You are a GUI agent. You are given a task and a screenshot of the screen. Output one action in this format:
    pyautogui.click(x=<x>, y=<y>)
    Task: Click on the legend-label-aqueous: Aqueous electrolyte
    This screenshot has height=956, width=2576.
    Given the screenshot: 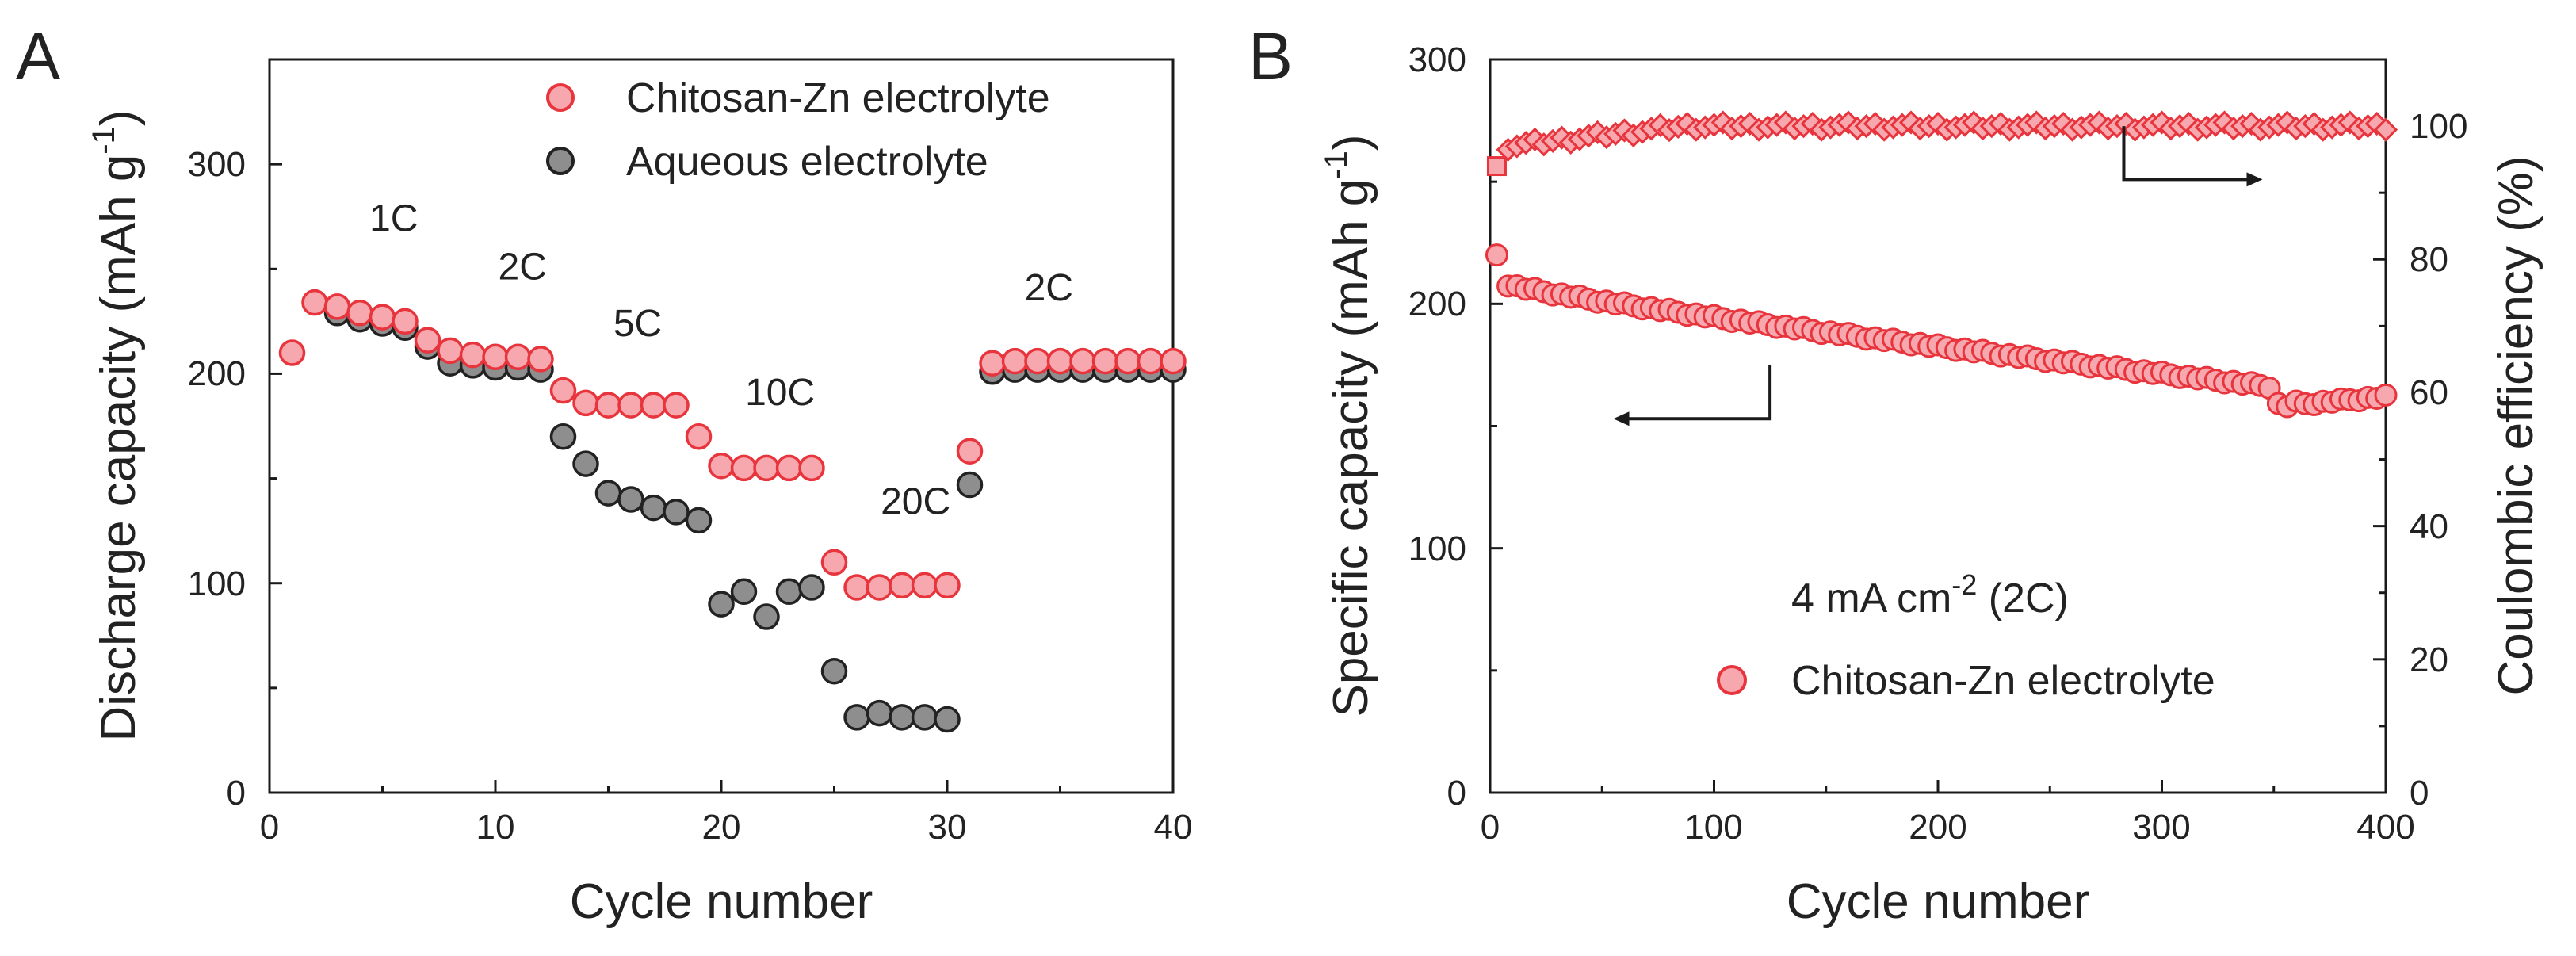 What is the action you would take?
    pyautogui.click(x=807, y=162)
    